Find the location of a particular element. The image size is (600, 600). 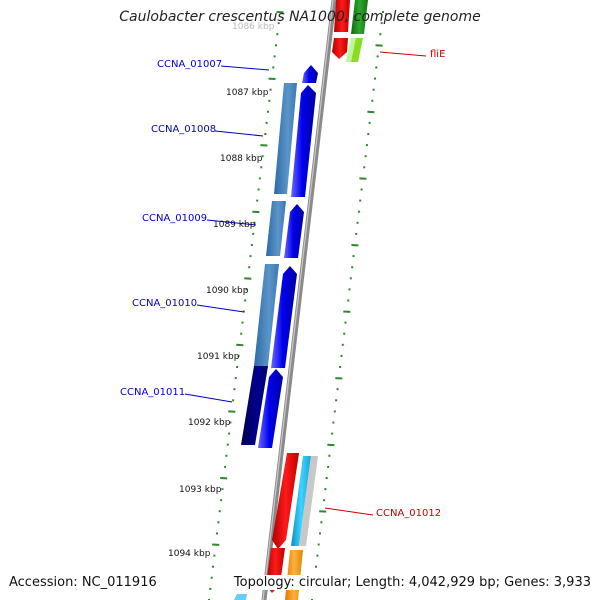

genome-backbone is located at coordinates (299, 300).